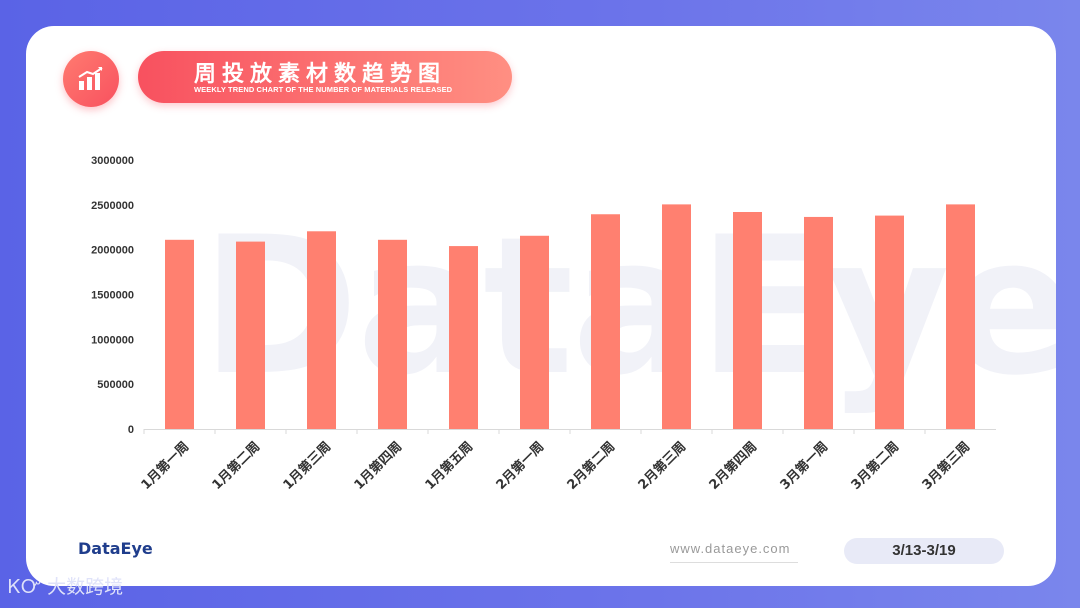 This screenshot has width=1080, height=608. Describe the element at coordinates (112, 340) in the screenshot. I see `y-tick-label: 1000000` at that location.